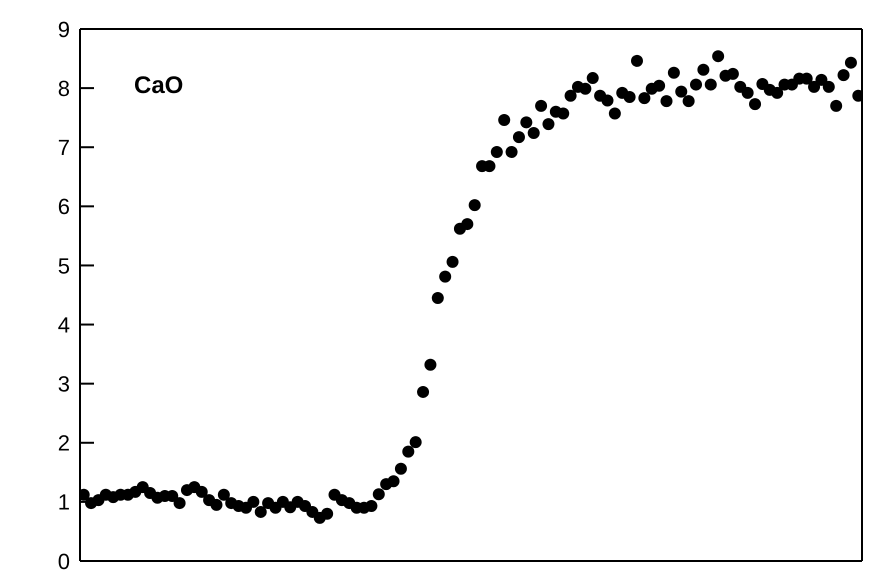 The width and height of the screenshot is (872, 570). What do you see at coordinates (64, 207) in the screenshot?
I see `y-tick-label: 6` at bounding box center [64, 207].